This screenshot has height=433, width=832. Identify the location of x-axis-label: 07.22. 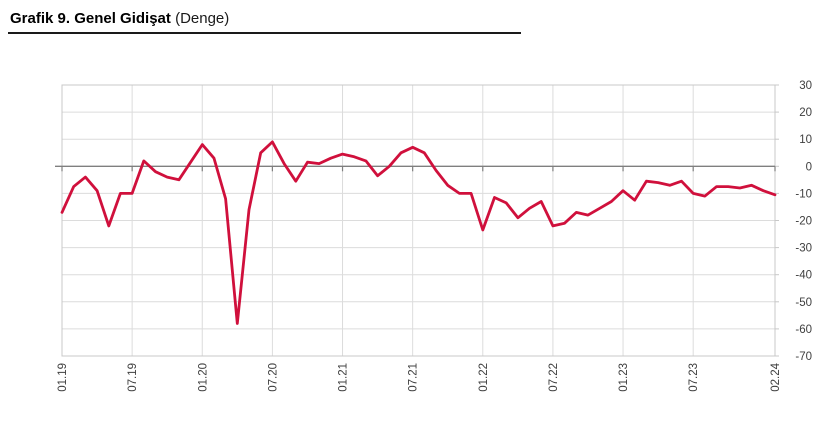
(554, 377).